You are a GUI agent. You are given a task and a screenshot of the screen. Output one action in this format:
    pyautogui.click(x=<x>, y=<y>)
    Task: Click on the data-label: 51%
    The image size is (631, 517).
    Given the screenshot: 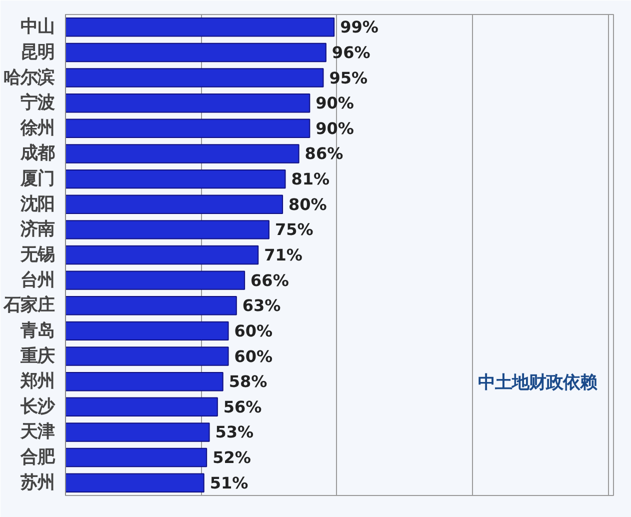 What is the action you would take?
    pyautogui.click(x=229, y=482)
    